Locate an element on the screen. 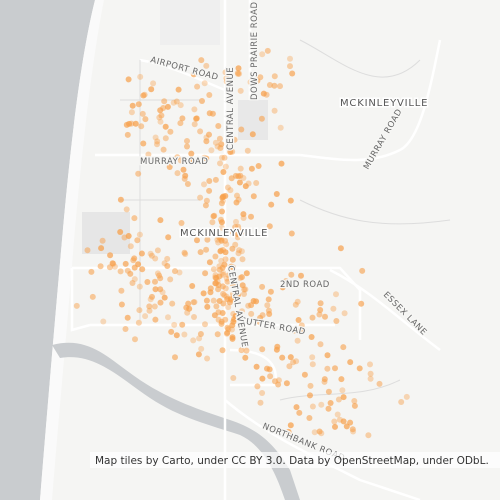 The image size is (500, 500). road-label: 2ND ROAD is located at coordinates (305, 285).